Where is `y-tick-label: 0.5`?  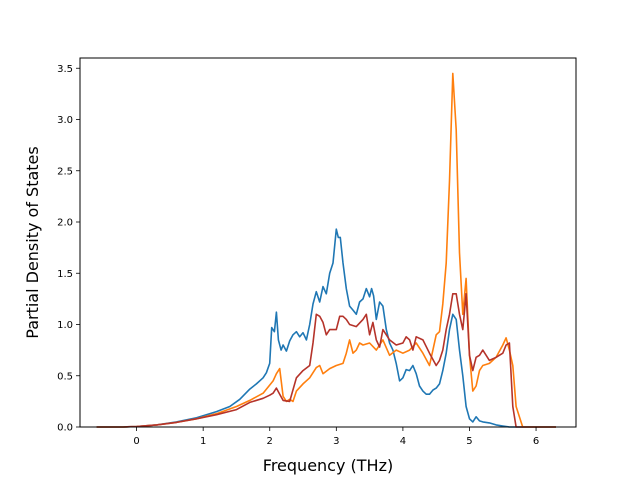 y-tick-label: 0.5 is located at coordinates (65, 376).